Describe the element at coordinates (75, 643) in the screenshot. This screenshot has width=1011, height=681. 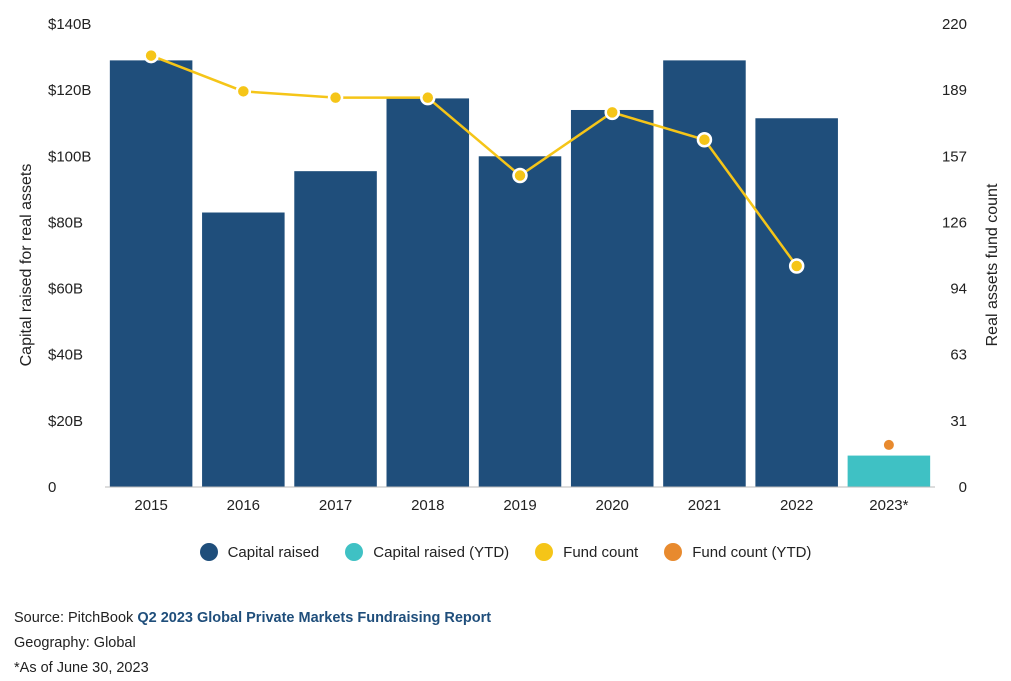
I see `geography-note: Geography: Global` at that location.